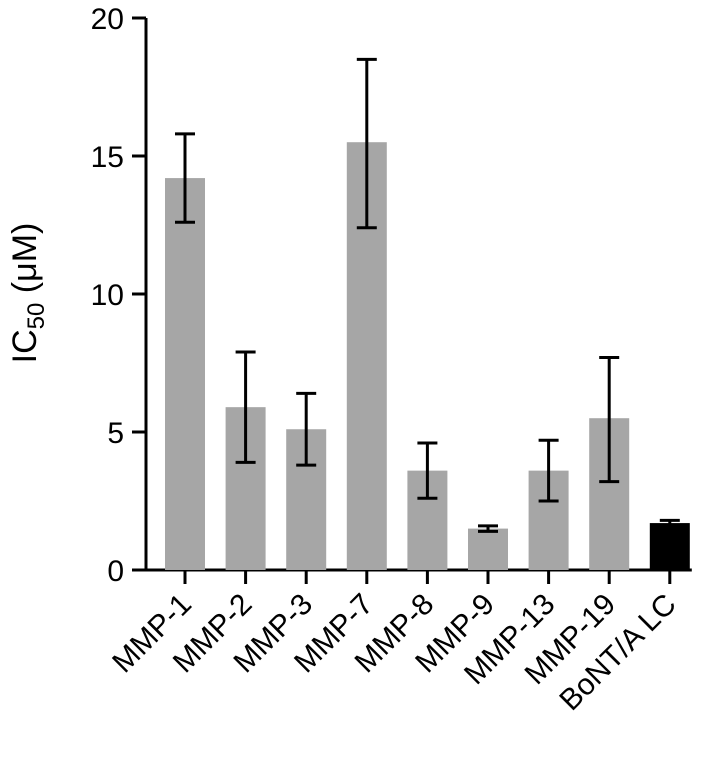  I want to click on y-tick-label: 0, so click(115, 571).